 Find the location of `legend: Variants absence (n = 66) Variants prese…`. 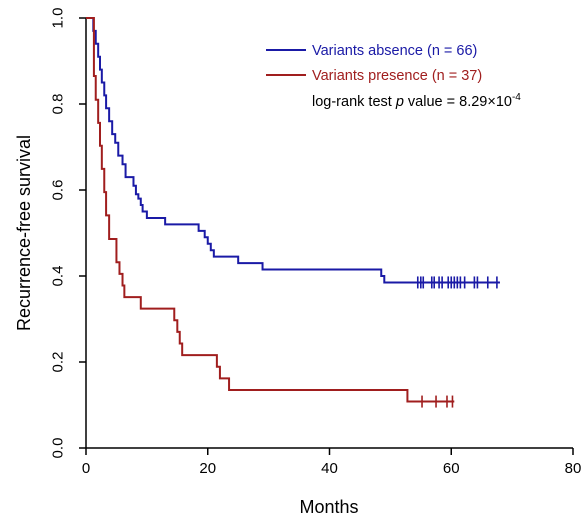

legend: Variants absence (n = 66) Variants prese… is located at coordinates (393, 76).